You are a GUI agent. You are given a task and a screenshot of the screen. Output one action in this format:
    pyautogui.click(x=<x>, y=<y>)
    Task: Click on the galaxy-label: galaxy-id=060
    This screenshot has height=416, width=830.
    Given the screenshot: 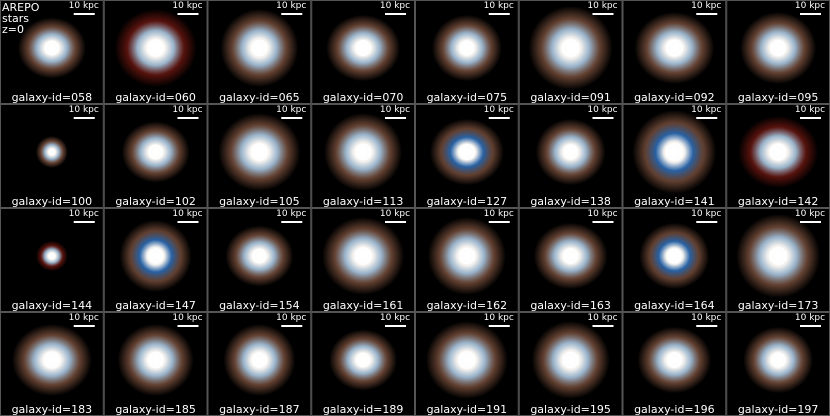 What is the action you would take?
    pyautogui.click(x=155, y=97)
    